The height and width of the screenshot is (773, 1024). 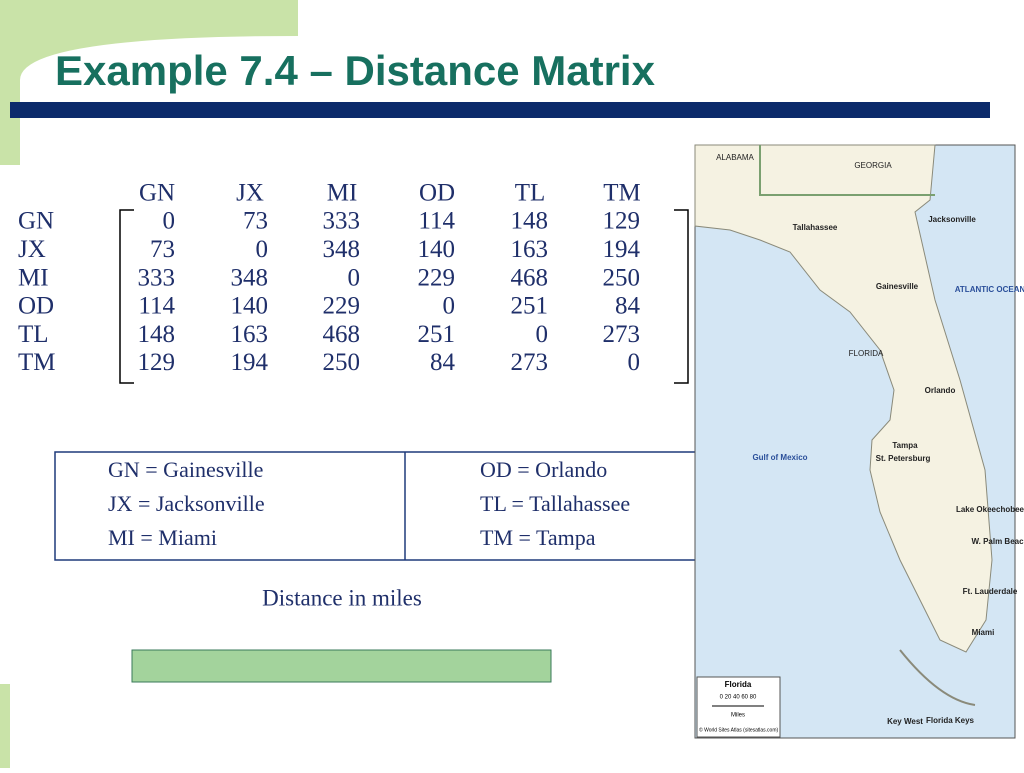 I want to click on row-header: MI, so click(x=33, y=277).